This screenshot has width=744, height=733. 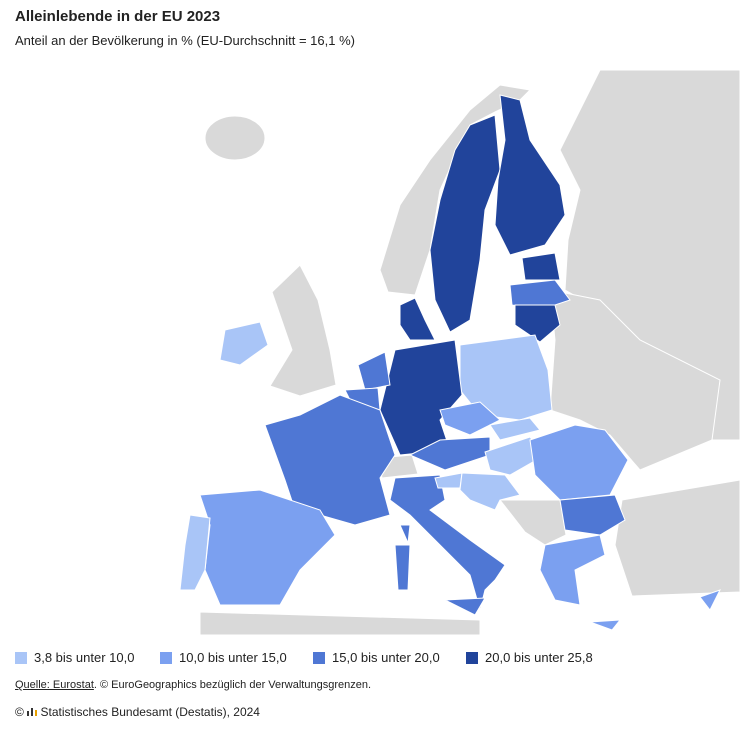 I want to click on legend-item: 15,0 bis unter 20,0, so click(x=376, y=657).